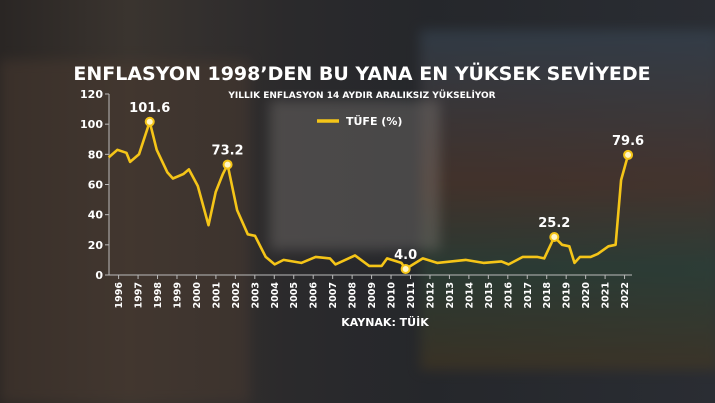  Describe the element at coordinates (96, 245) in the screenshot. I see `y-tick-label: 20` at that location.